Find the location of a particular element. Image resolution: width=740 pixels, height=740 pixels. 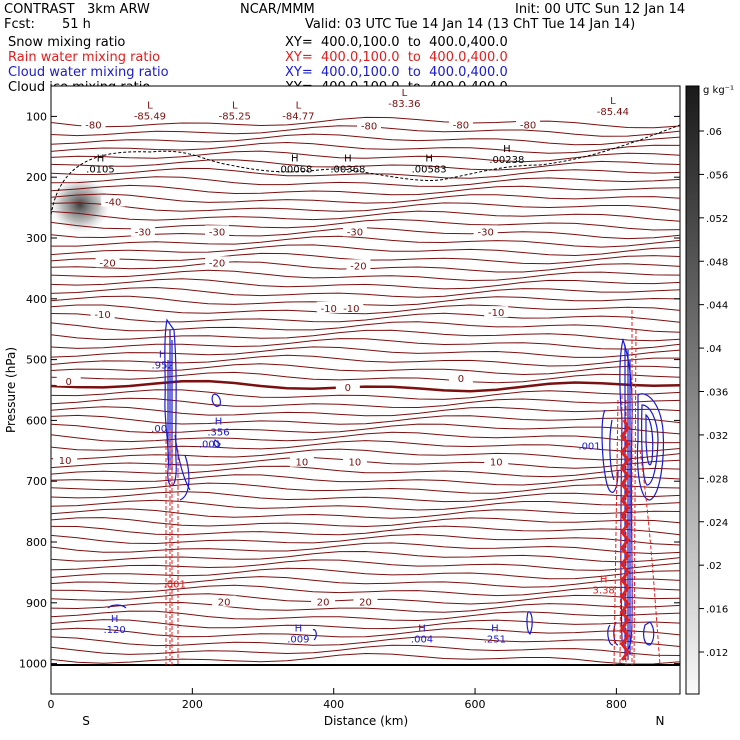

y-tick-label: 900 is located at coordinates (36, 603).